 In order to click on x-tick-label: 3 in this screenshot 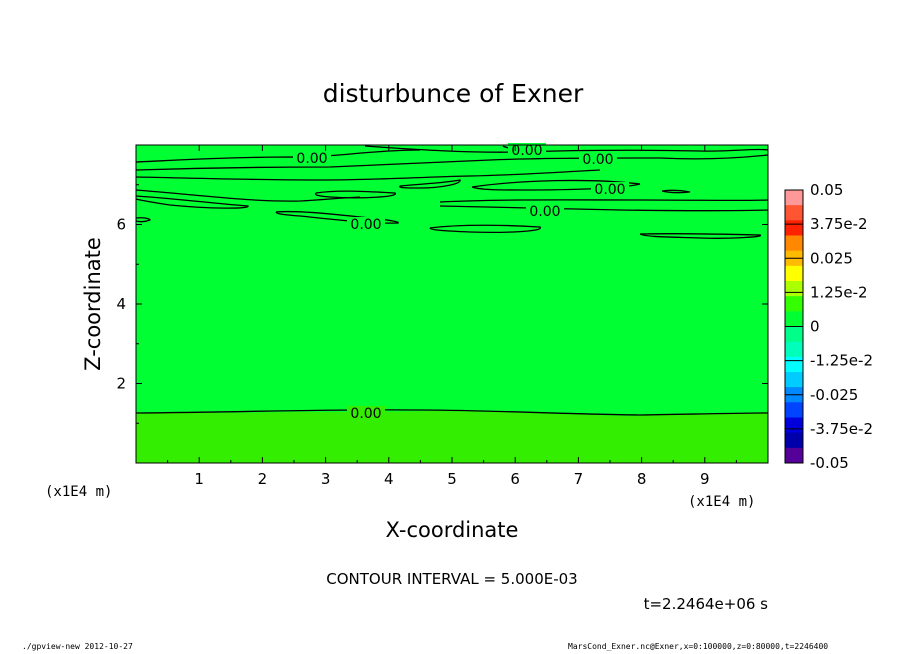, I will do `click(326, 479)`.